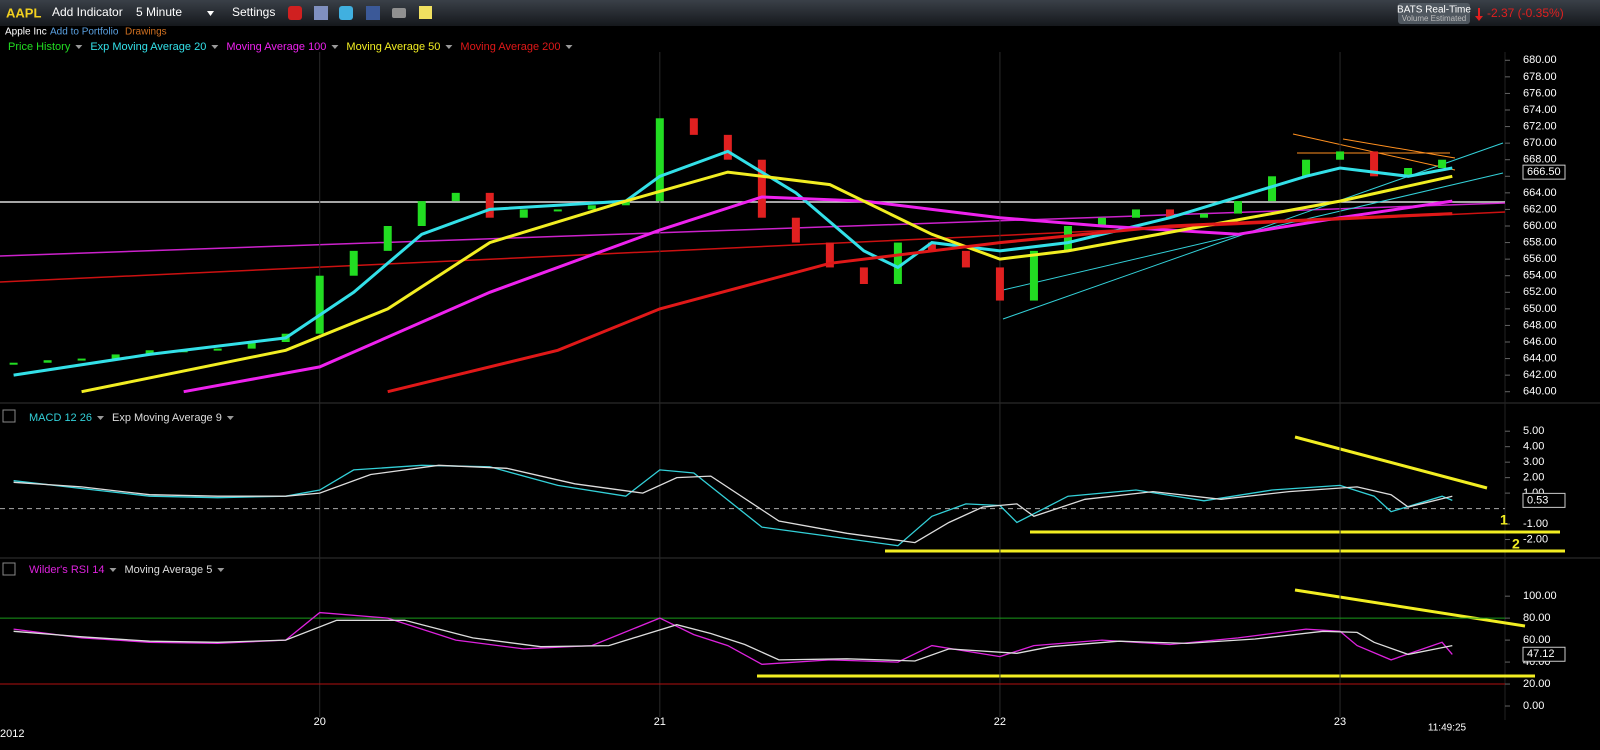 This screenshot has height=750, width=1600. Describe the element at coordinates (12, 734) in the screenshot. I see `year-label: 2012` at that location.